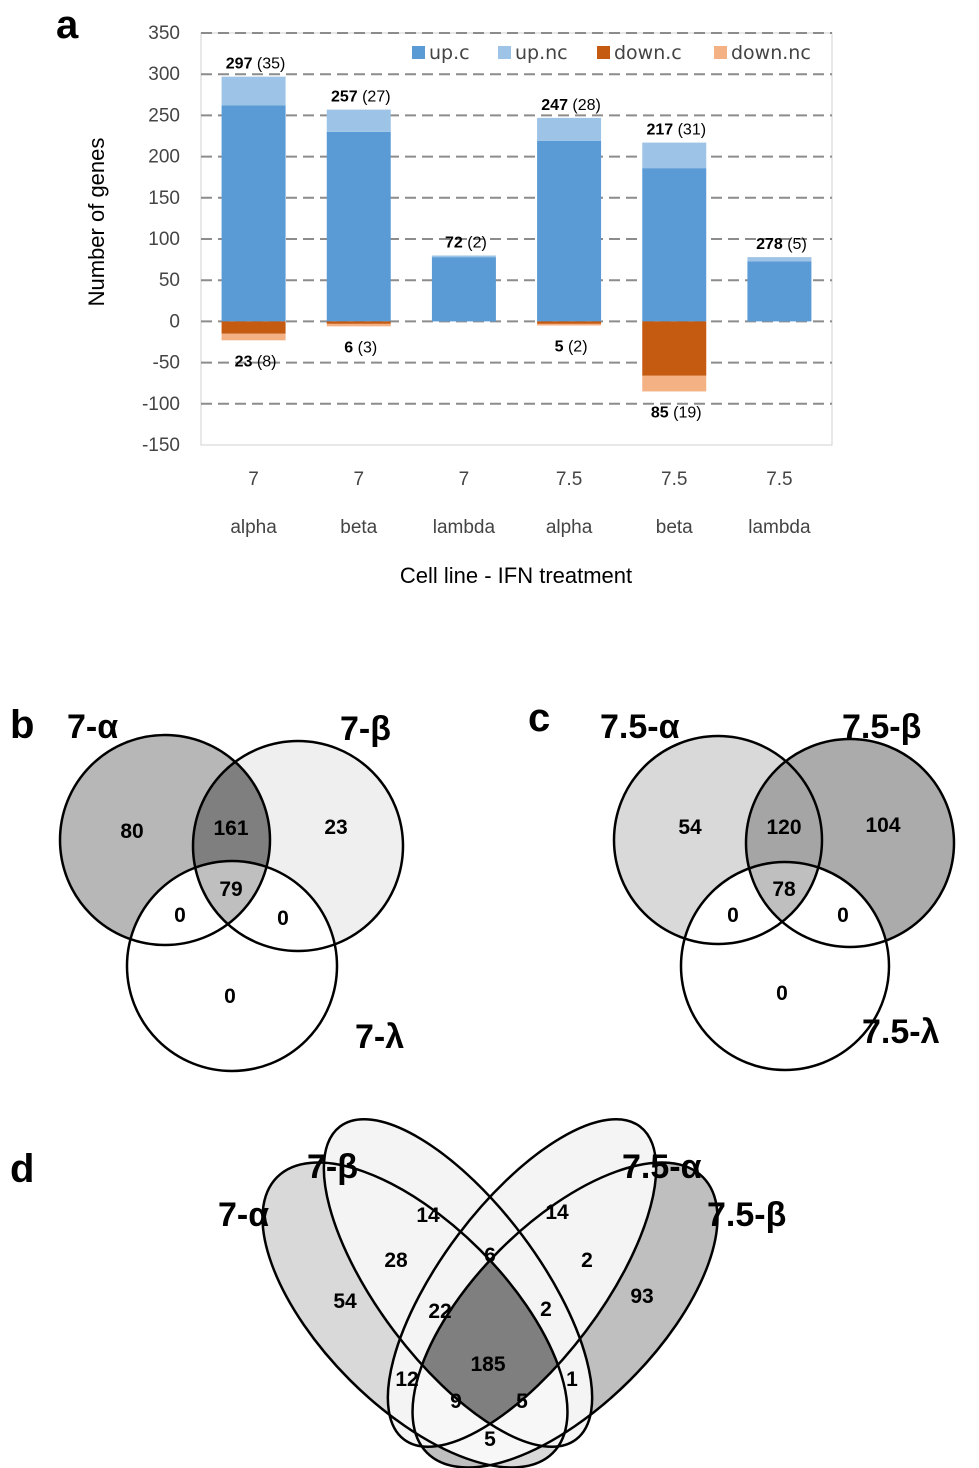 The height and width of the screenshot is (1468, 979). Describe the element at coordinates (901, 1032) in the screenshot. I see `venn-c-title-c: 7.5-λ` at that location.